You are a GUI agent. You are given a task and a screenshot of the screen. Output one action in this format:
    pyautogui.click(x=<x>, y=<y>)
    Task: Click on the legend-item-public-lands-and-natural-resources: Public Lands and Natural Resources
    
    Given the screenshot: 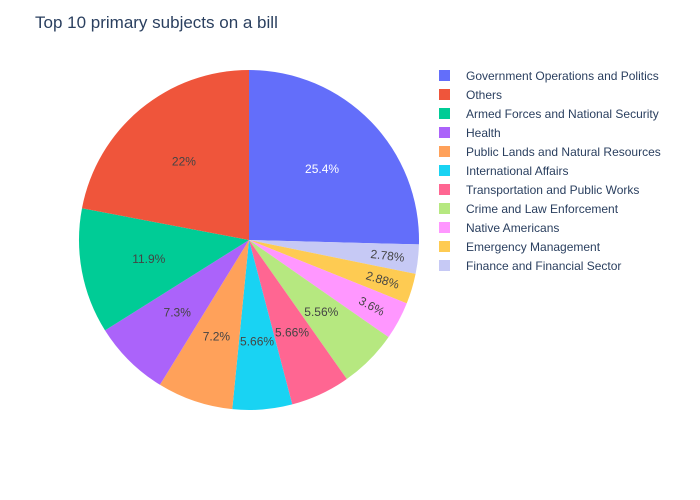 What is the action you would take?
    pyautogui.click(x=550, y=151)
    